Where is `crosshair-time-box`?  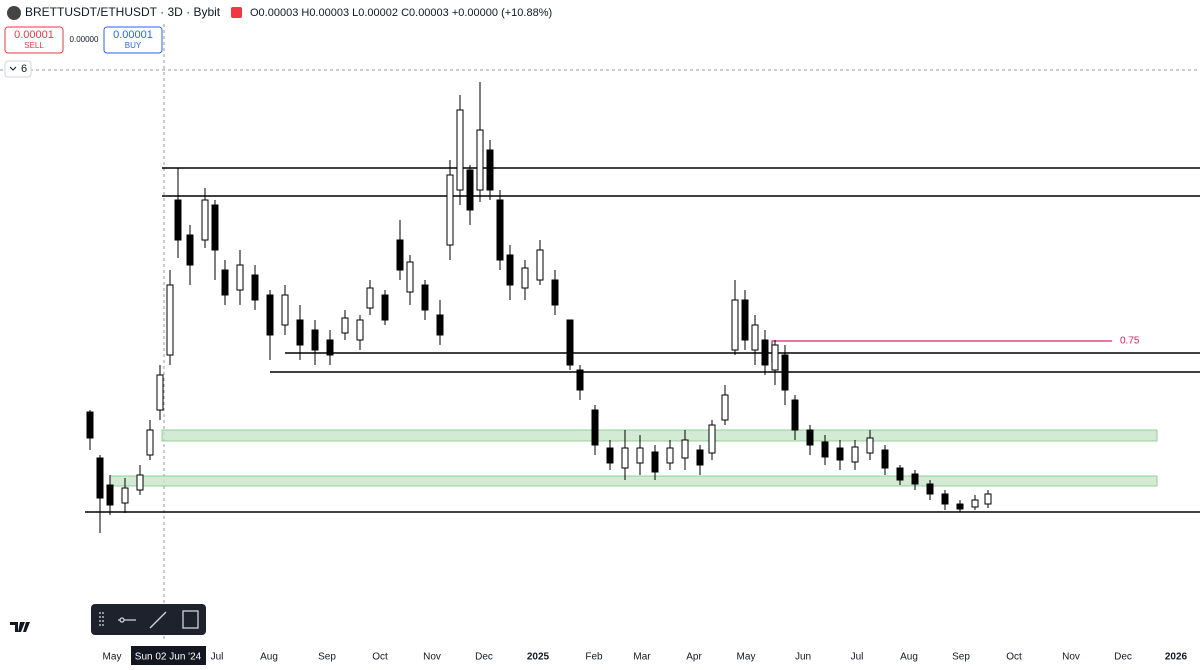
crosshair-time-box is located at coordinates (168, 656).